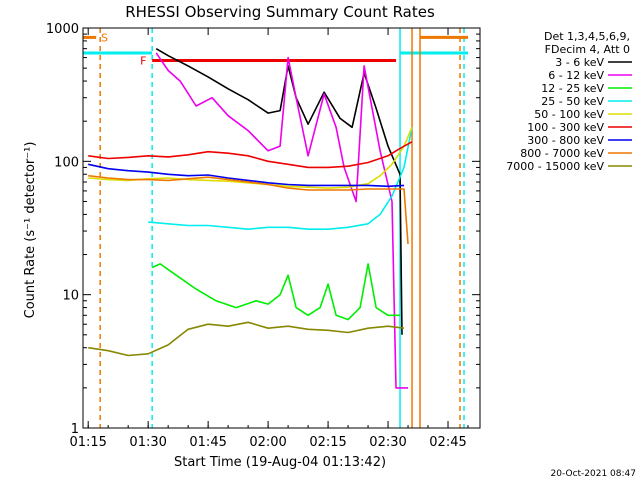 The image size is (640, 480). I want to click on legend-label-2: 12 - 25 keV, so click(572, 88).